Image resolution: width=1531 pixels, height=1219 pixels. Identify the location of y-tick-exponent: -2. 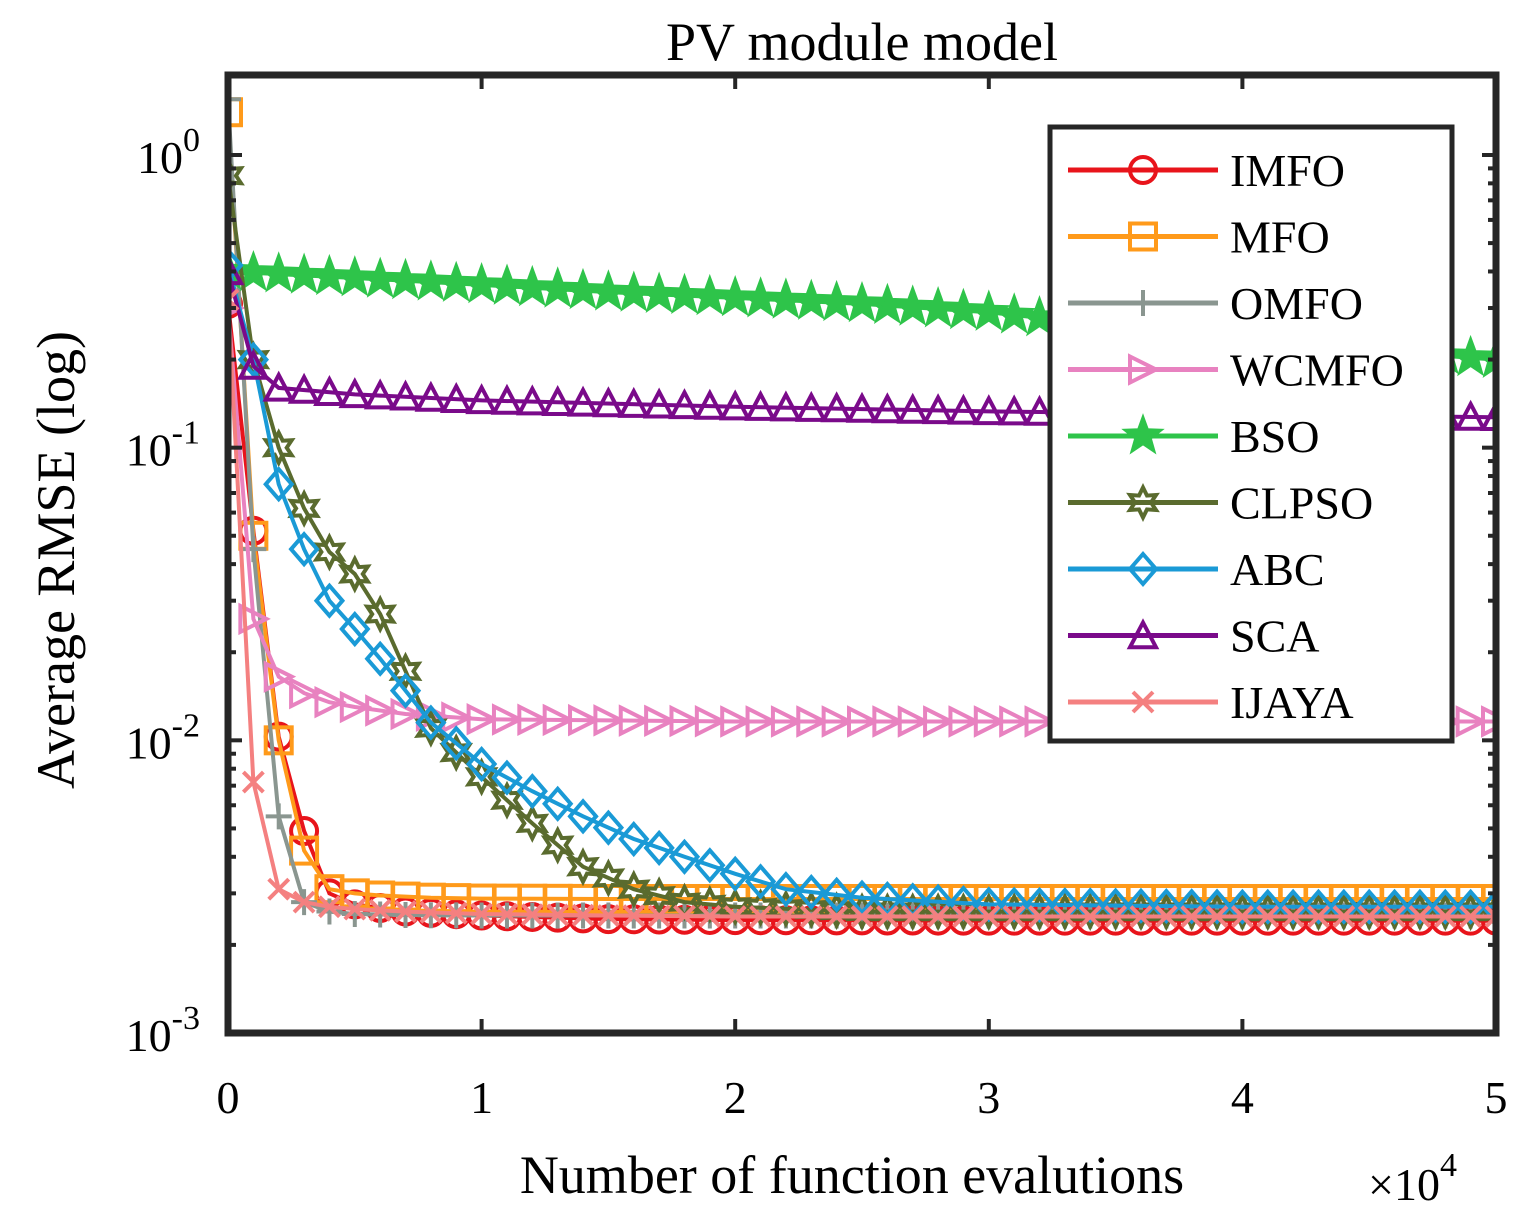
(186, 725).